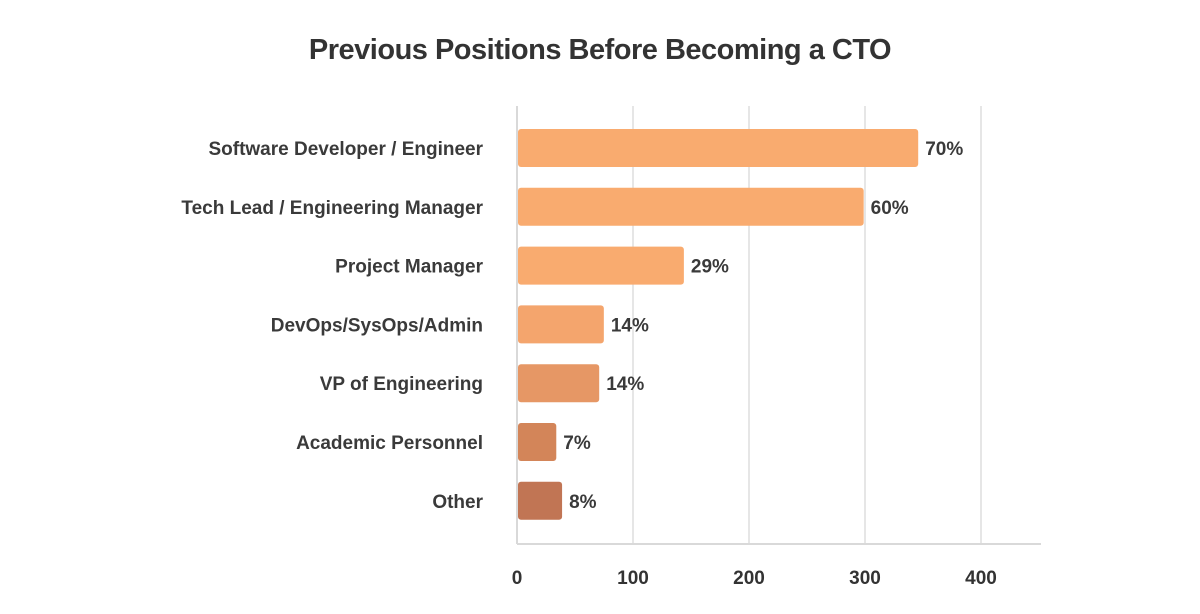 The width and height of the screenshot is (1200, 614). I want to click on x-tick-label: 100, so click(633, 578).